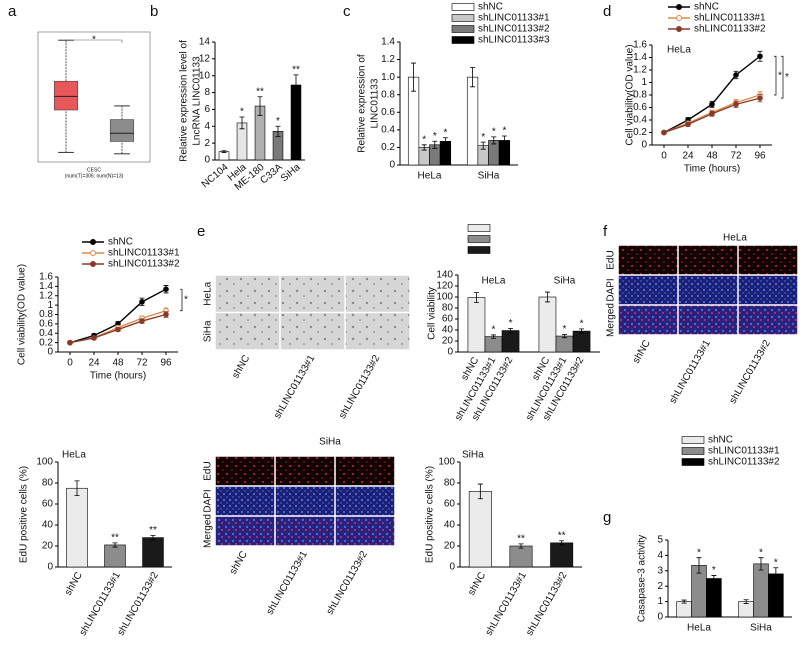 This screenshot has width=800, height=651. What do you see at coordinates (706, 7) in the screenshot?
I see `legend-label: shNC` at bounding box center [706, 7].